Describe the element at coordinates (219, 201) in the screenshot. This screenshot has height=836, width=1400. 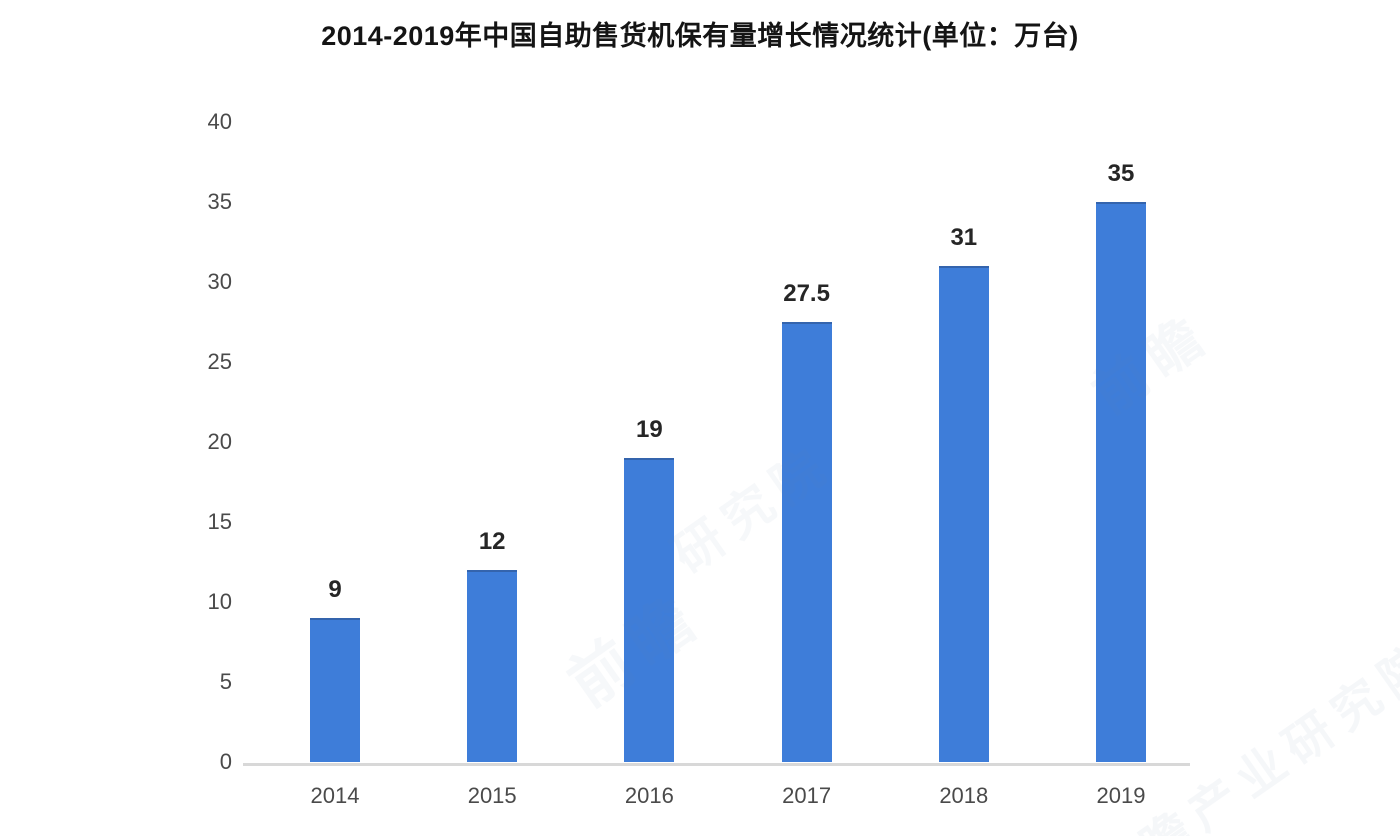
I see `y-tick-label-35: 35` at that location.